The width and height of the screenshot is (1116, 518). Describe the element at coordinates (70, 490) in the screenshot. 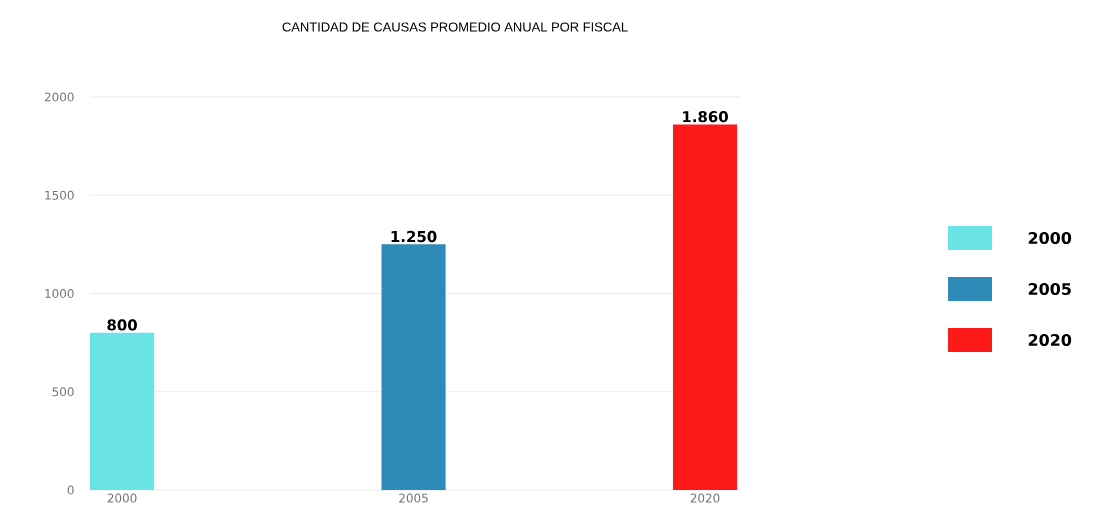

I see `y-tick-label: 0` at that location.